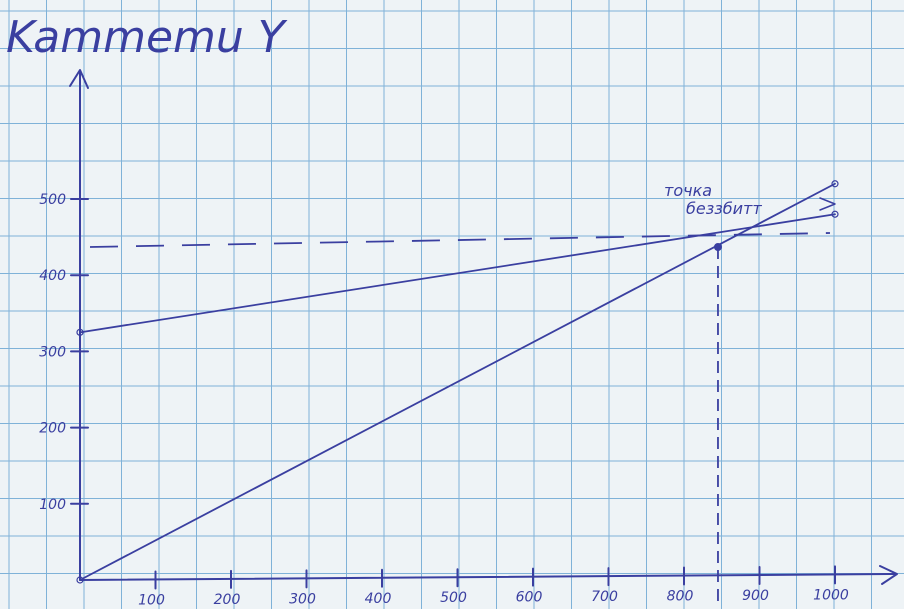  I want to click on x-tick-label: 300, so click(302, 599).